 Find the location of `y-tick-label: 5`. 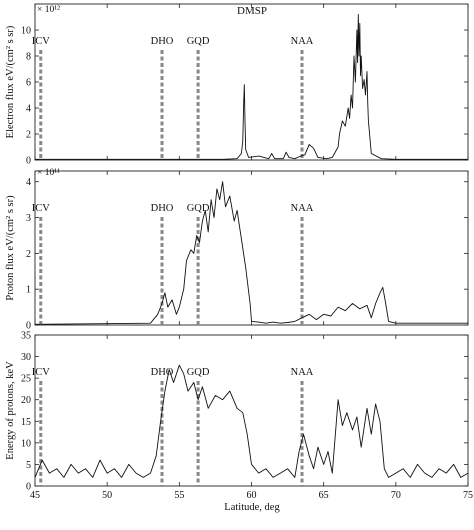

y-tick-label: 5 is located at coordinates (28, 465).